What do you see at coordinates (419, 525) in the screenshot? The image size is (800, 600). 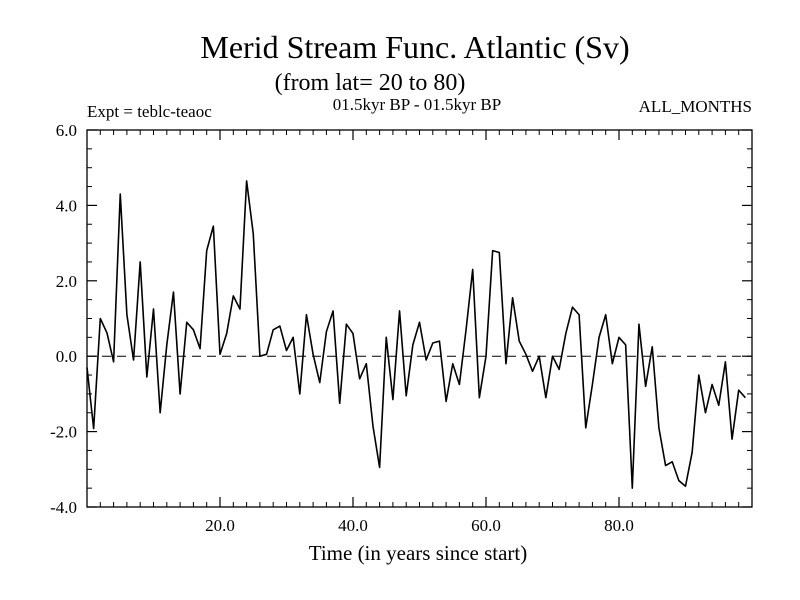 I see `x-tick-labels: 20.0 40.0 60.0 80.0` at bounding box center [419, 525].